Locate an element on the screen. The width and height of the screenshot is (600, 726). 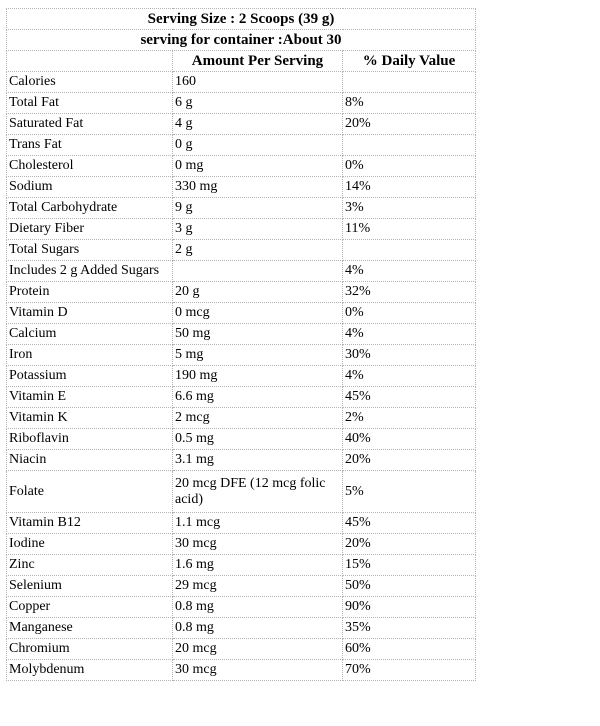
nutrient-amount-cell: 20 mcg is located at coordinates (257, 649).